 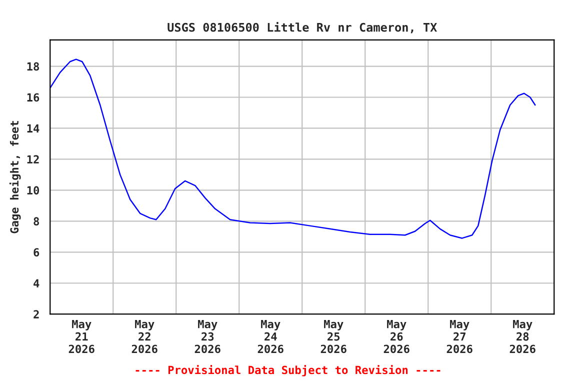 What do you see at coordinates (33, 159) in the screenshot?
I see `y-tick-label: 12` at bounding box center [33, 159].